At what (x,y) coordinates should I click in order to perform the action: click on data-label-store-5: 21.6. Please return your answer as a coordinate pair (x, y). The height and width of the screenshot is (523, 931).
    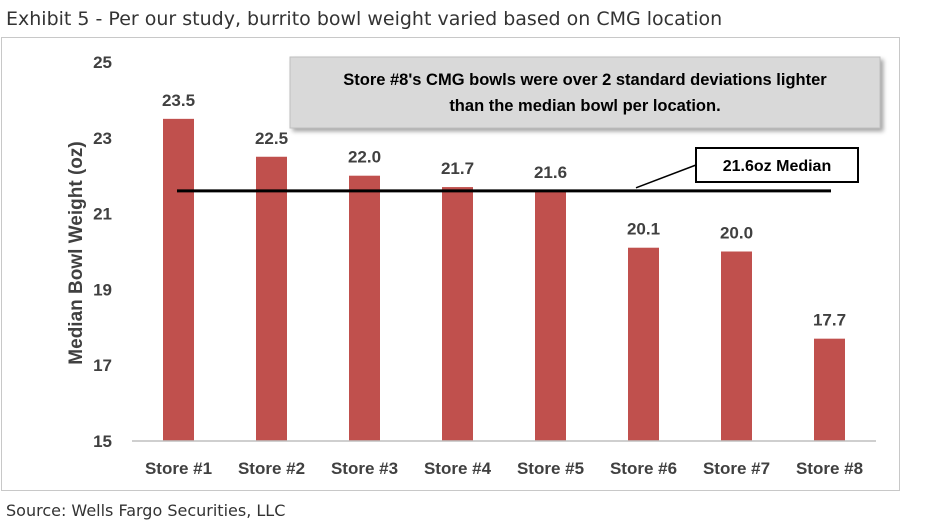
    Looking at the image, I should click on (550, 172).